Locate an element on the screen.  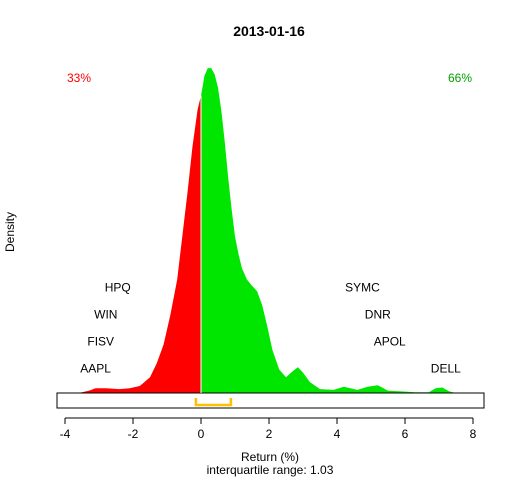
x-tick-label: 4 is located at coordinates (337, 434).